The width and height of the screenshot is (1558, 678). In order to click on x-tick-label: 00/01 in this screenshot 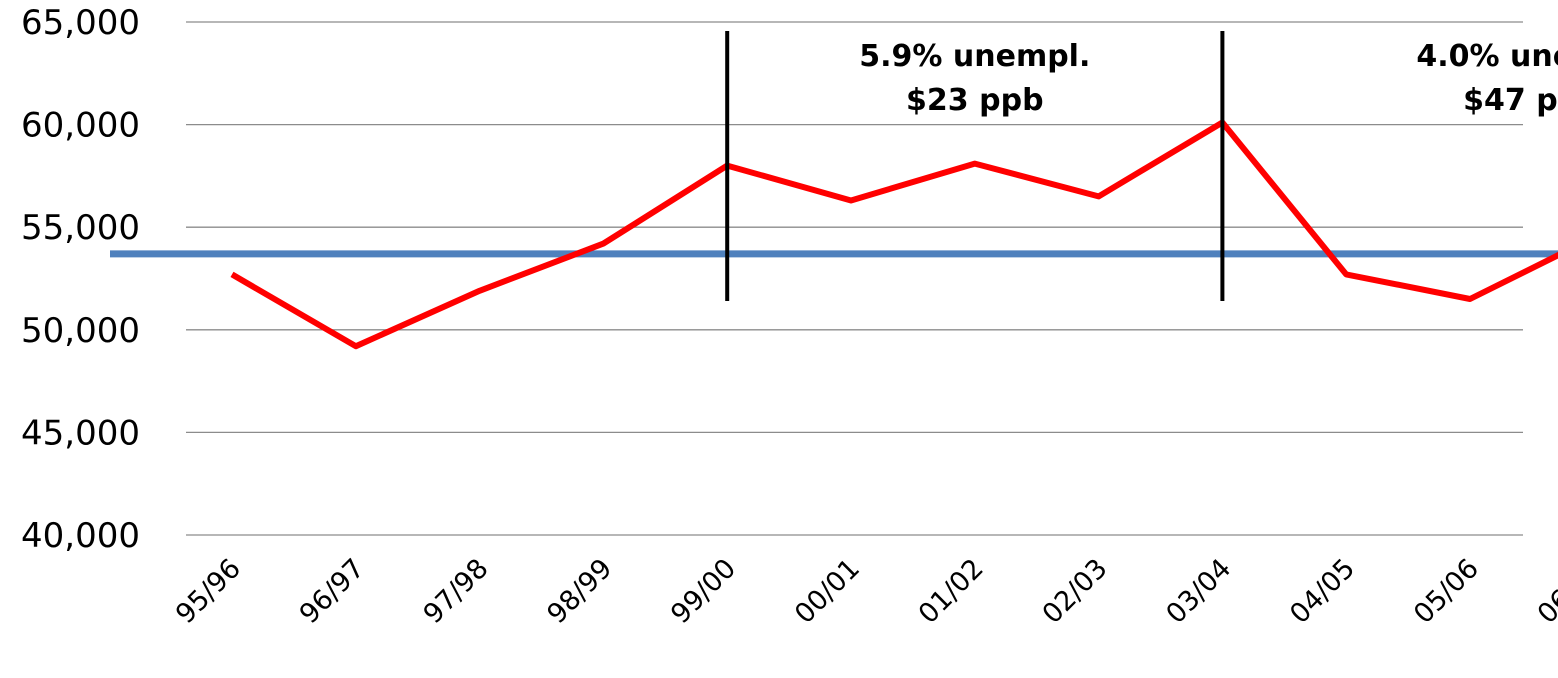, I will do `click(827, 591)`.